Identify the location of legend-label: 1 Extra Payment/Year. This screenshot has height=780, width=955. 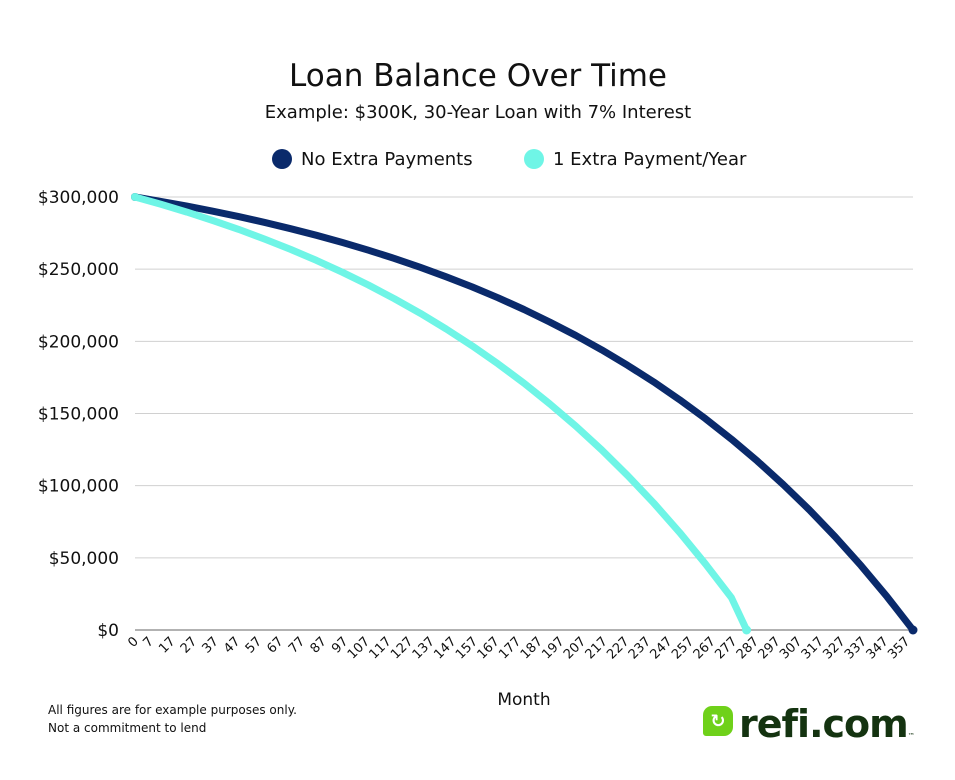
(650, 159).